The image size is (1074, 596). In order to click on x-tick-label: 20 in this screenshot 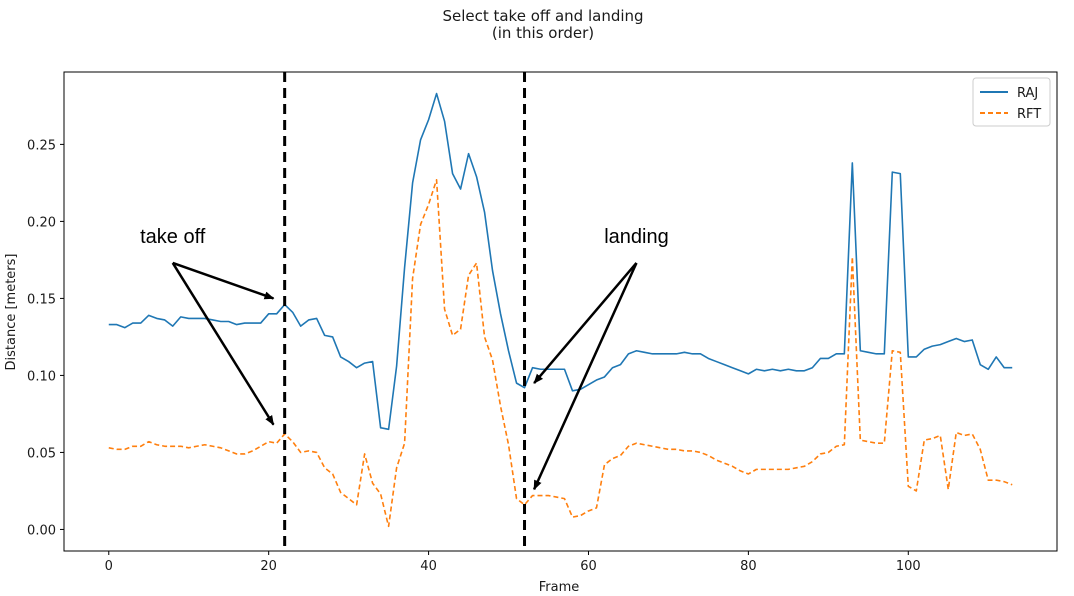, I will do `click(268, 566)`.